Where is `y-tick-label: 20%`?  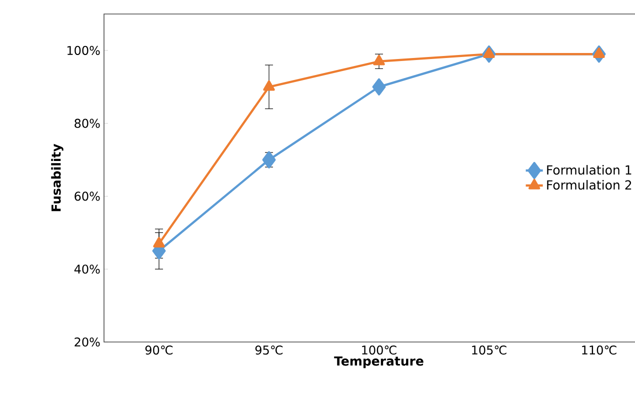 y-tick-label: 20% is located at coordinates (87, 342).